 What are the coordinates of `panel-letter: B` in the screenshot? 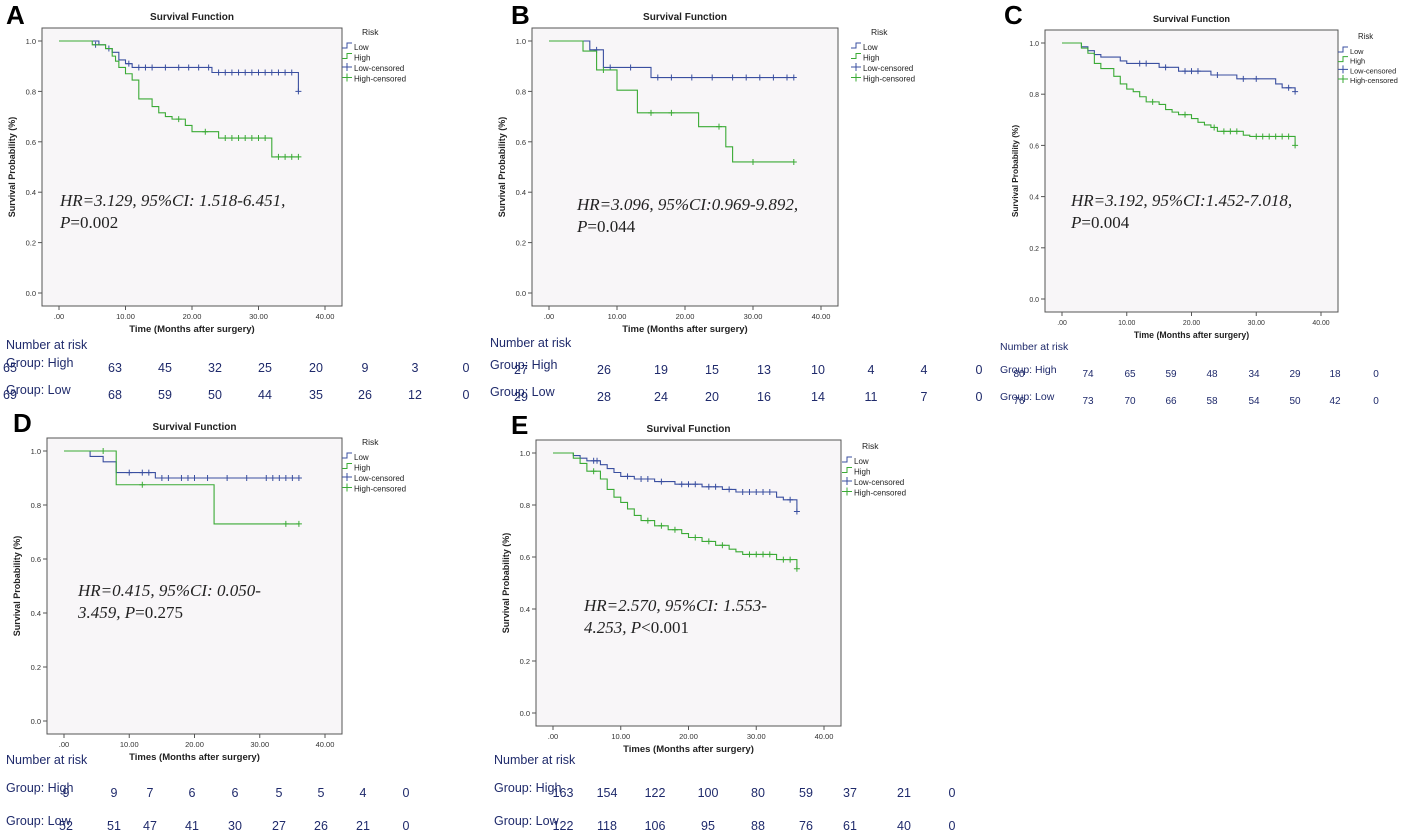 It's located at (520, 15).